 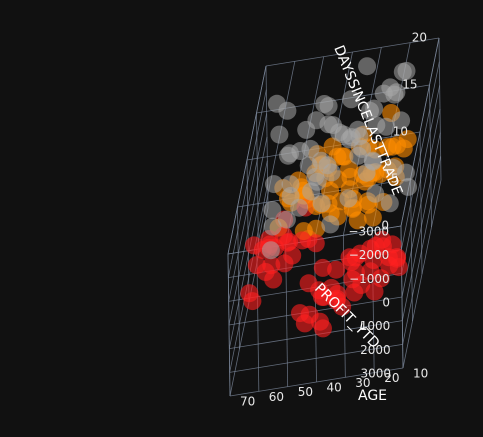 I want to click on x-tick-label: 2000, so click(x=375, y=350).